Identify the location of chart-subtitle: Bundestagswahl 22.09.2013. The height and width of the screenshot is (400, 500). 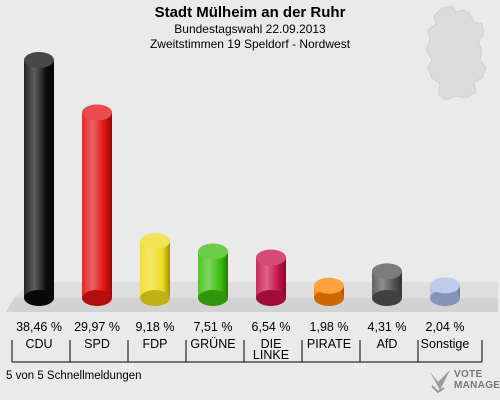
(250, 29).